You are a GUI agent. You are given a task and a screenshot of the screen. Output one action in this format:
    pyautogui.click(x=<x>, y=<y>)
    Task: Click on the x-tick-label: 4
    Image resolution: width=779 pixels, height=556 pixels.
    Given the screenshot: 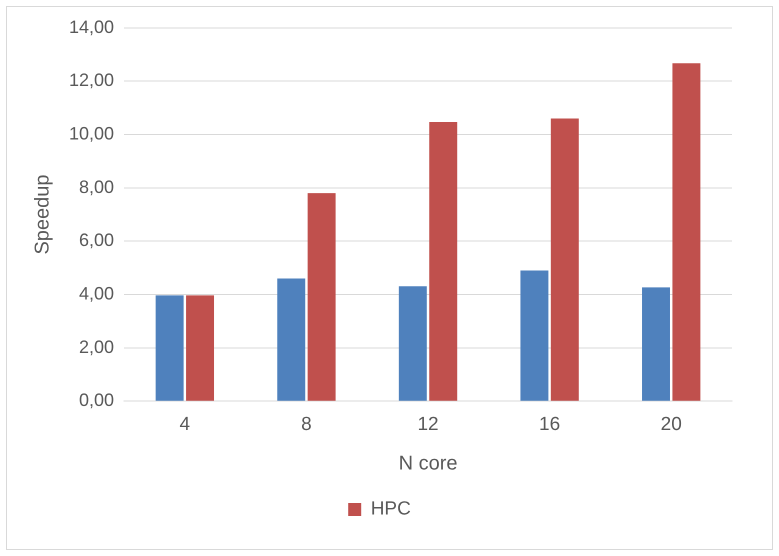 What is the action you would take?
    pyautogui.click(x=185, y=424)
    